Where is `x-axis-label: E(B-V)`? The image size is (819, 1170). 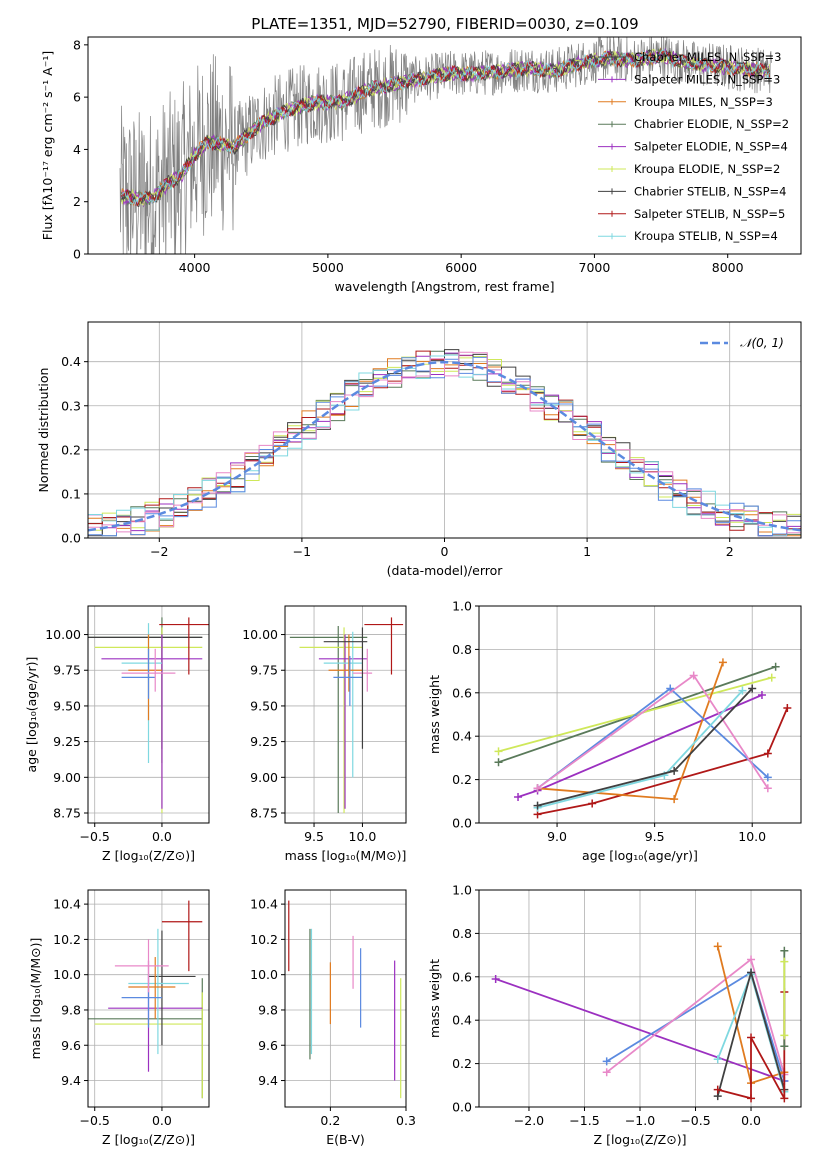 x-axis-label: E(B-V) is located at coordinates (345, 1139).